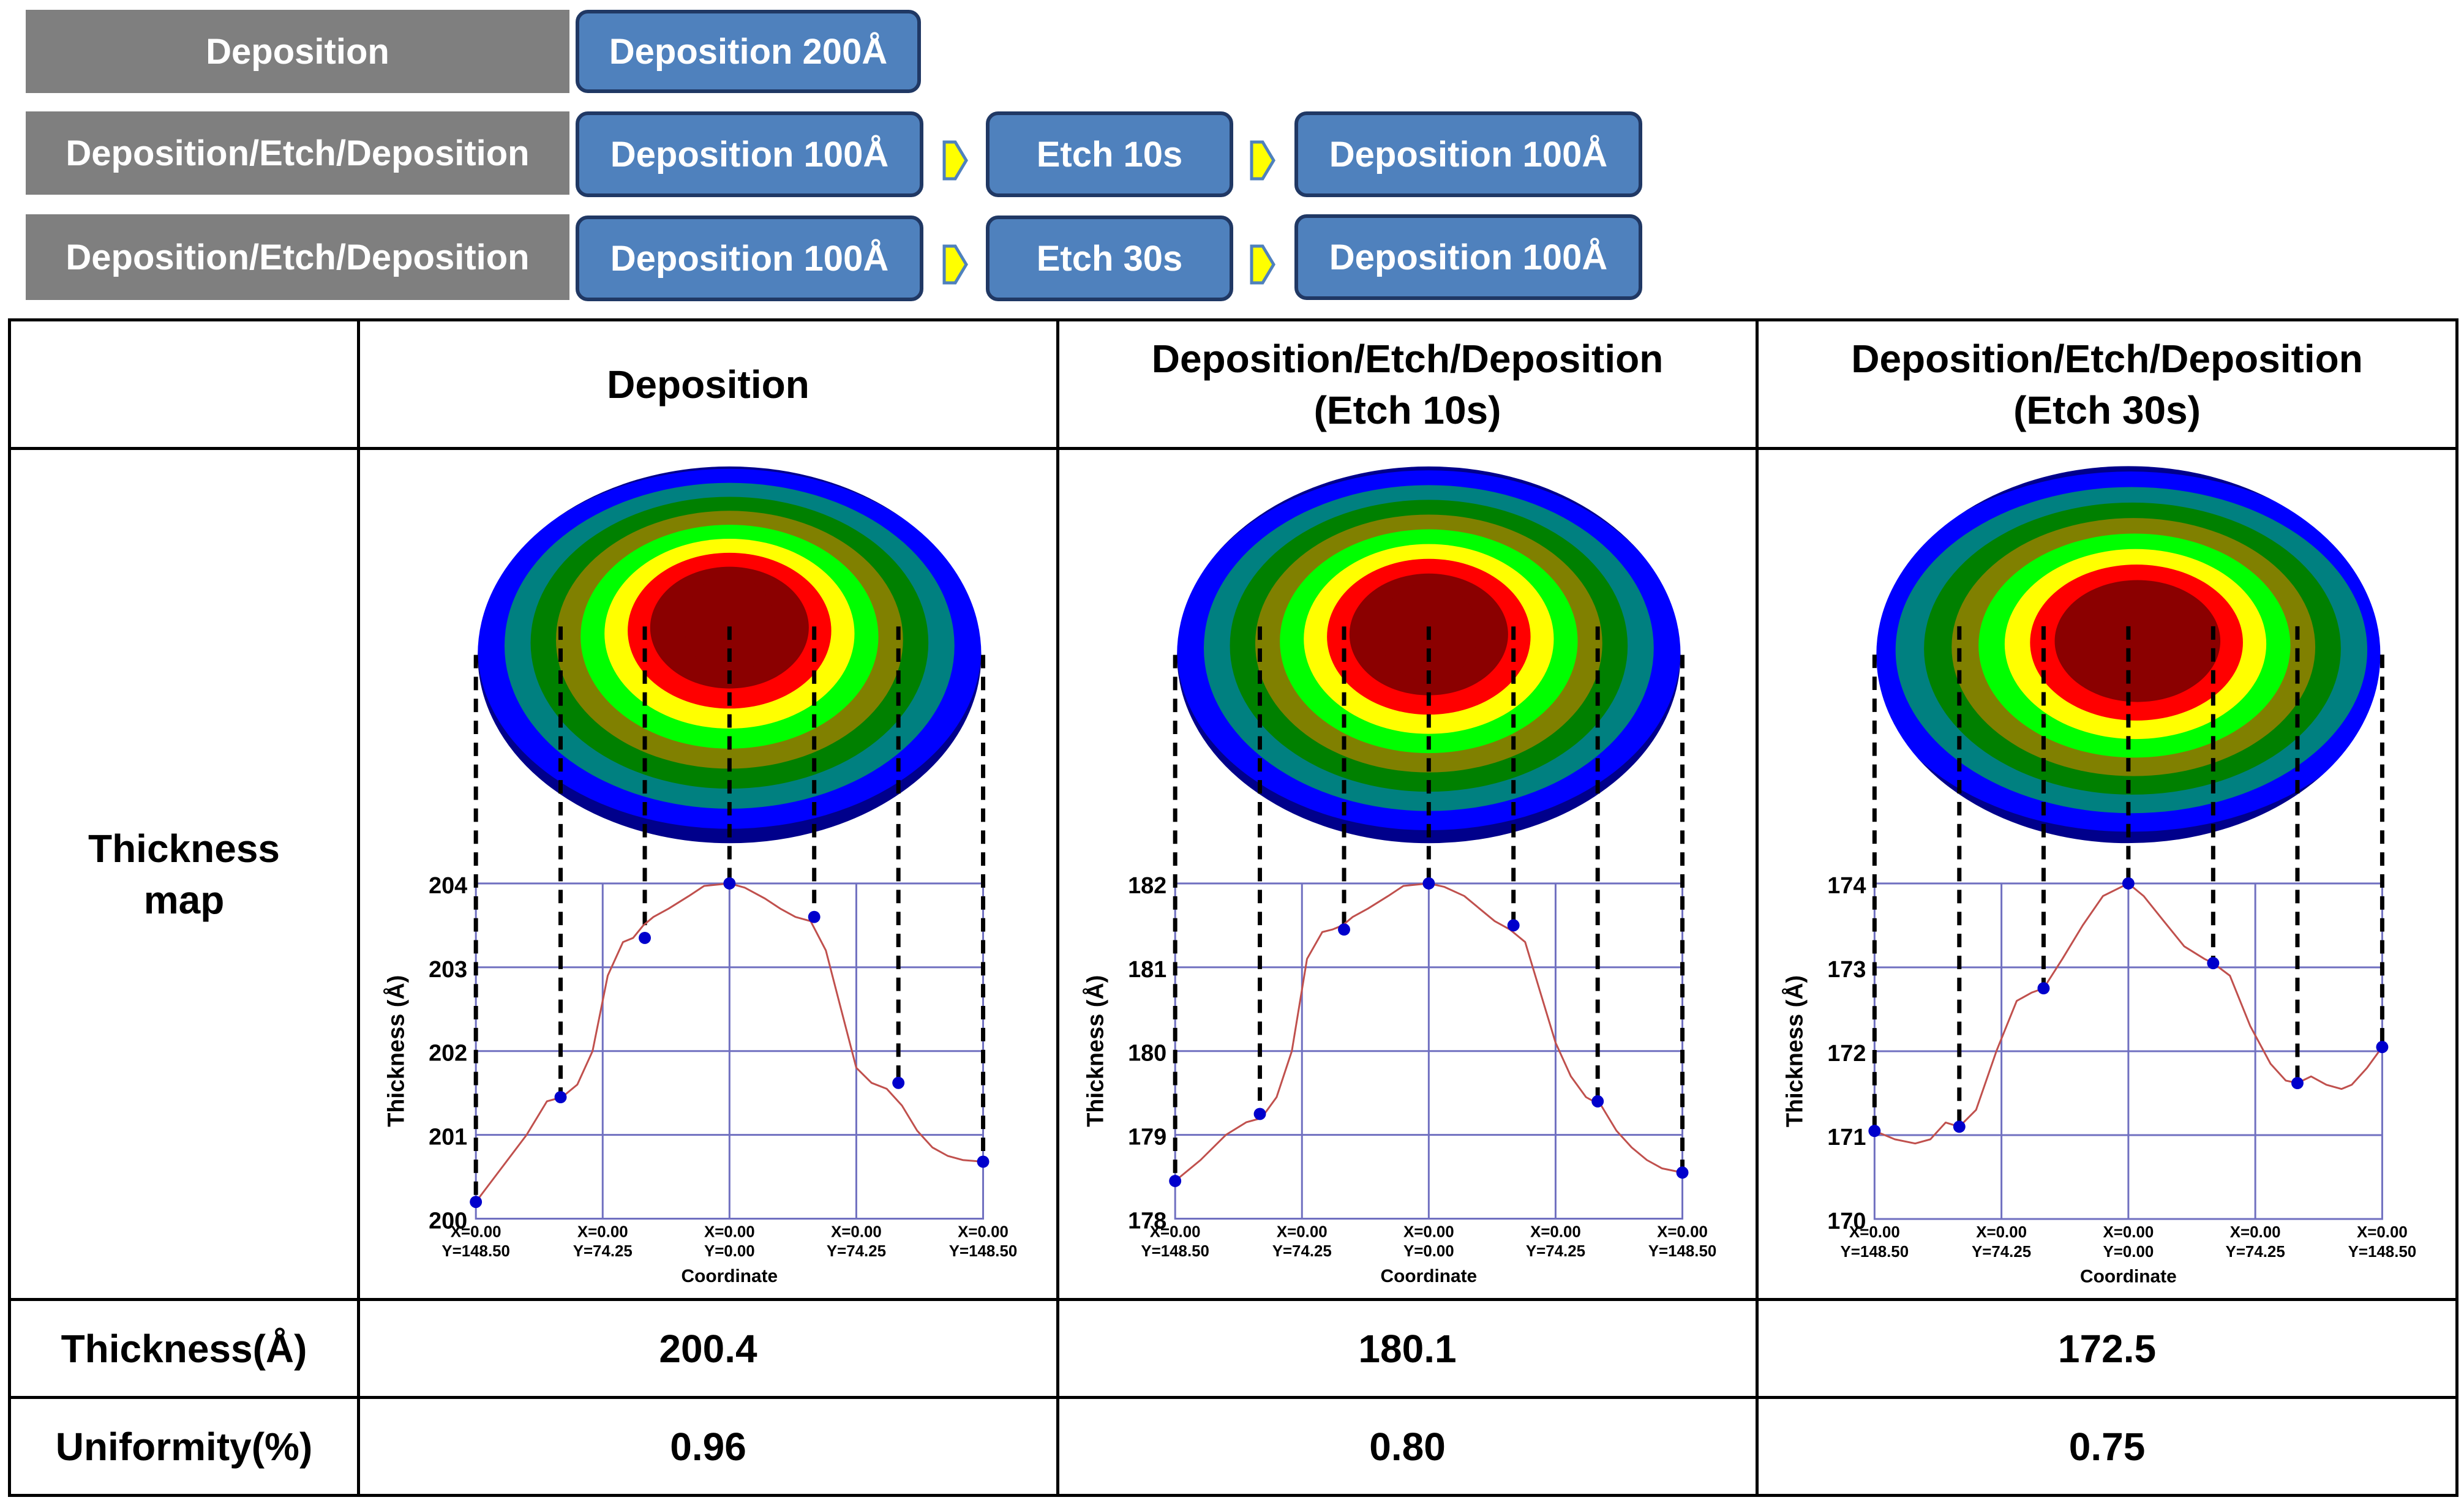  Describe the element at coordinates (184, 384) in the screenshot. I see `header-empty-cell` at that location.